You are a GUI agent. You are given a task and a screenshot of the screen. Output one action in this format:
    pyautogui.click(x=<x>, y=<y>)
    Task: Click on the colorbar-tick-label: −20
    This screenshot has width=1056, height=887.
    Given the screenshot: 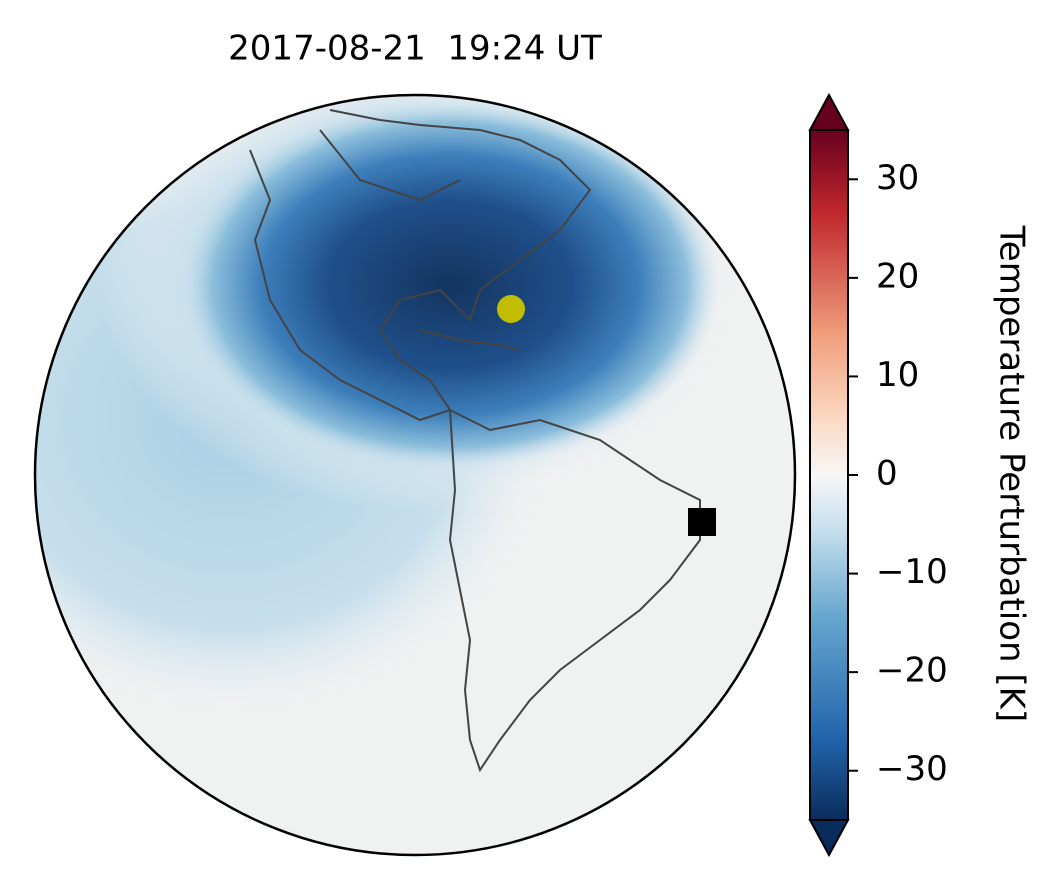 What is the action you would take?
    pyautogui.click(x=912, y=671)
    